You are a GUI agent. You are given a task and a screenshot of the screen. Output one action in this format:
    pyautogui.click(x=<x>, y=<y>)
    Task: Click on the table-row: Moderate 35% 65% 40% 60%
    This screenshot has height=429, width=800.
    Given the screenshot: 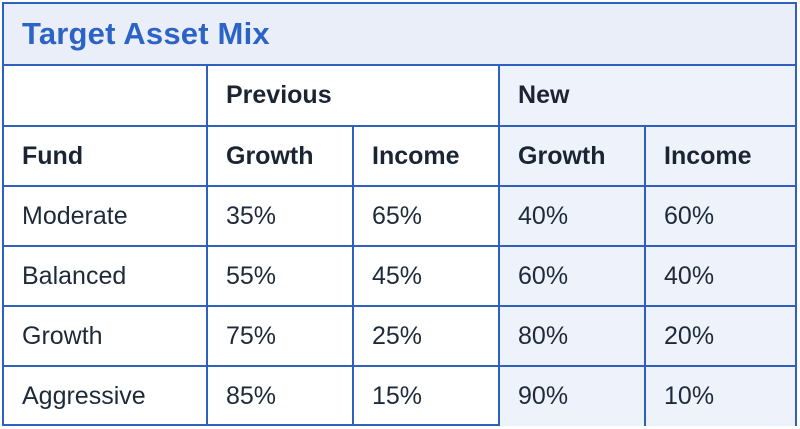 What is the action you would take?
    pyautogui.click(x=399, y=216)
    